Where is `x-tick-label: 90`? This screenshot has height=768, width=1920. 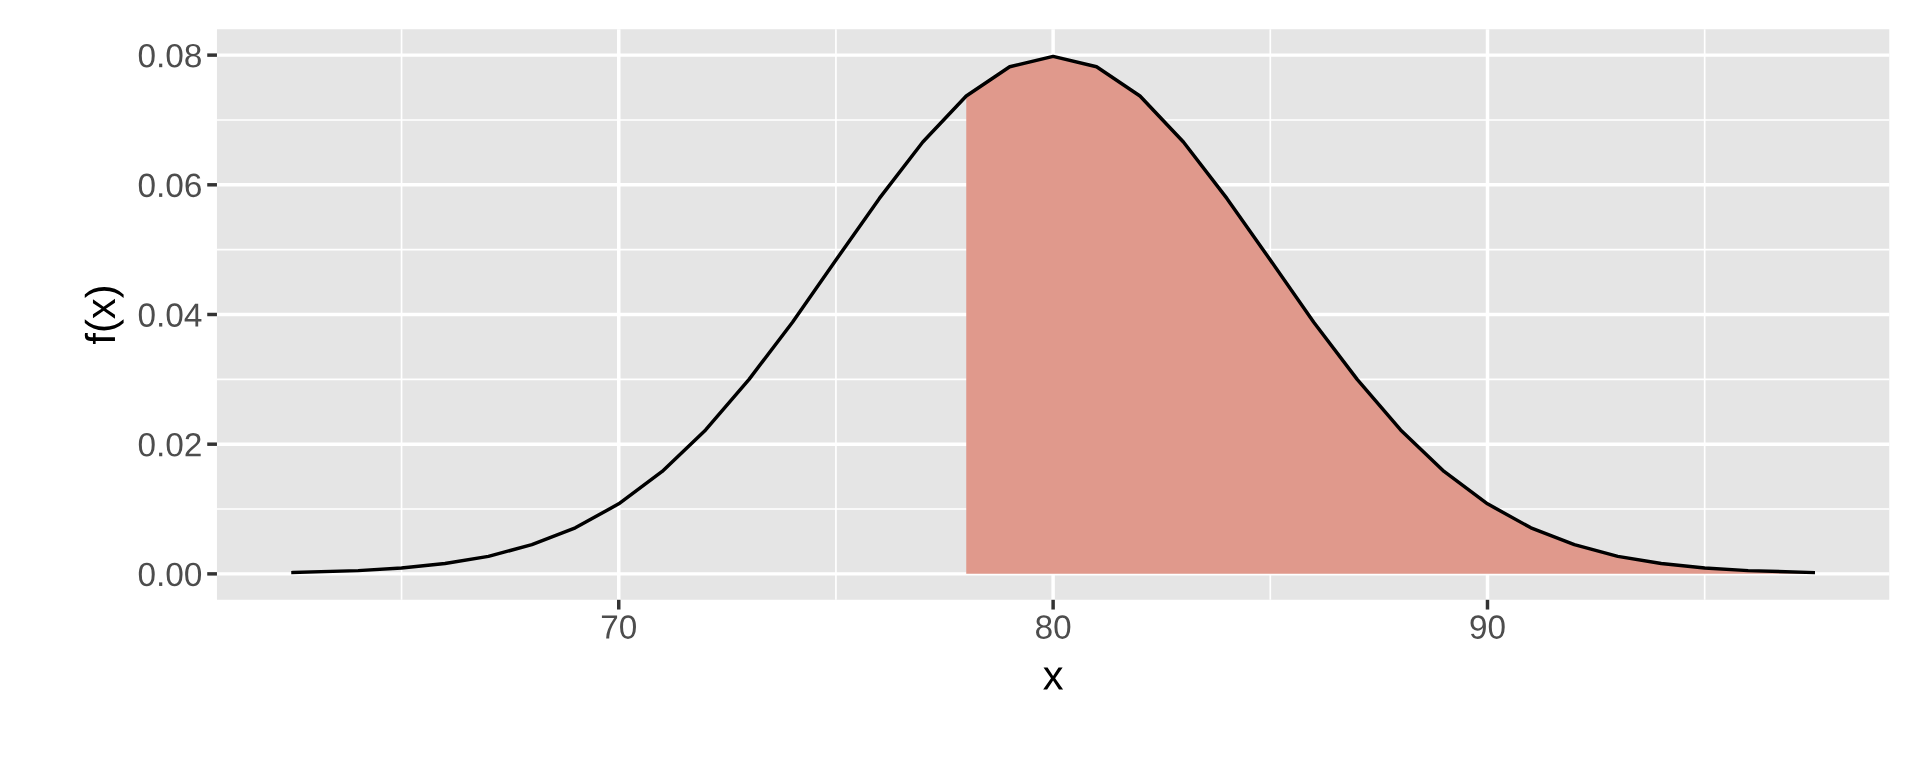 x-tick-label: 90 is located at coordinates (1487, 627).